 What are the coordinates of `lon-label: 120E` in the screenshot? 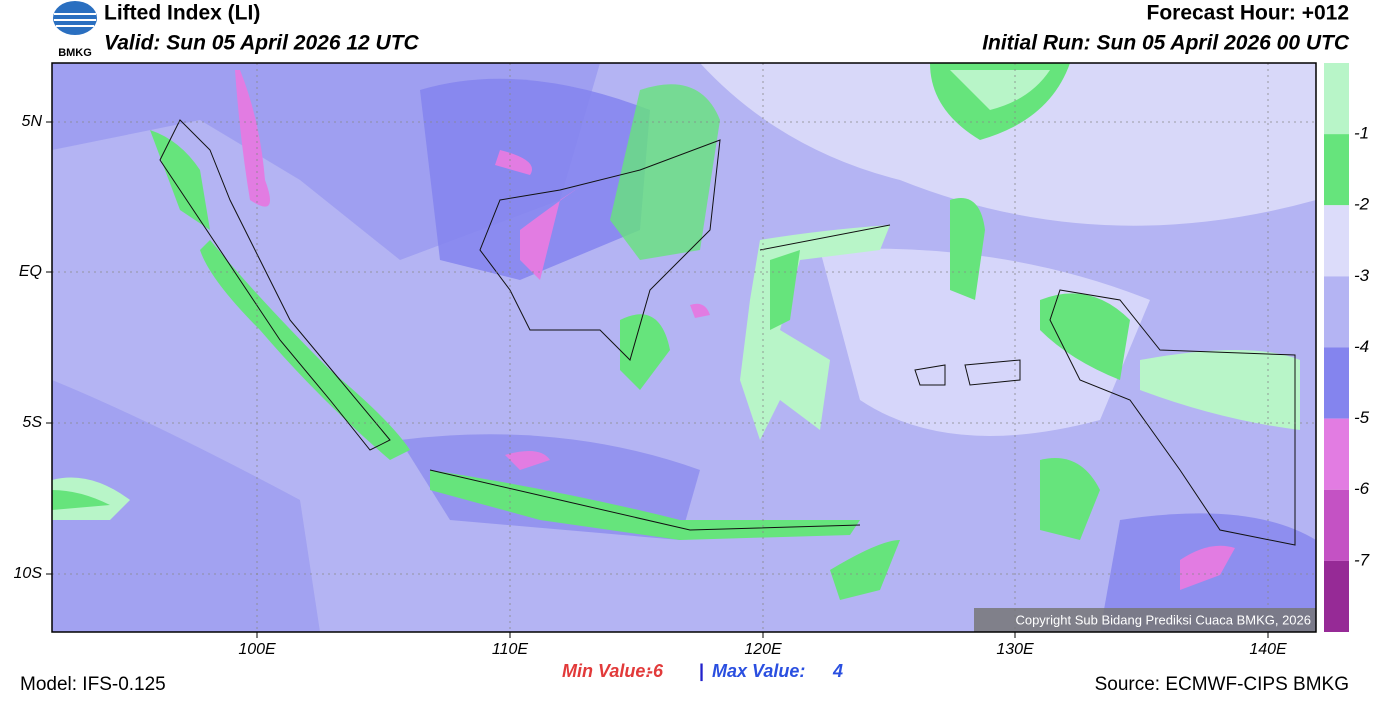 It's located at (763, 649).